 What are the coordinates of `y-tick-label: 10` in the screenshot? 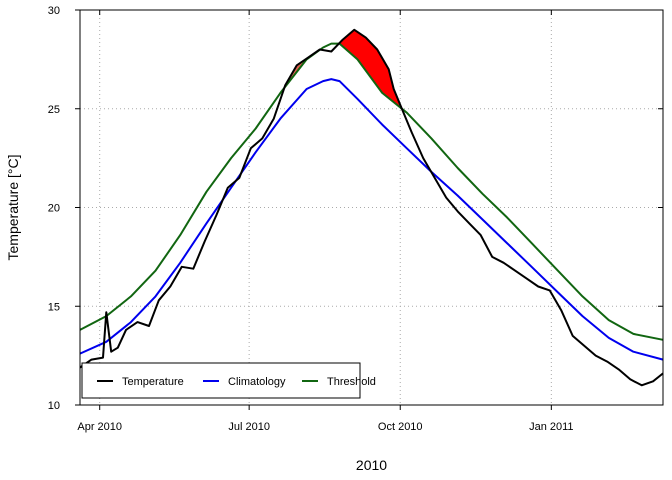 It's located at (54, 406).